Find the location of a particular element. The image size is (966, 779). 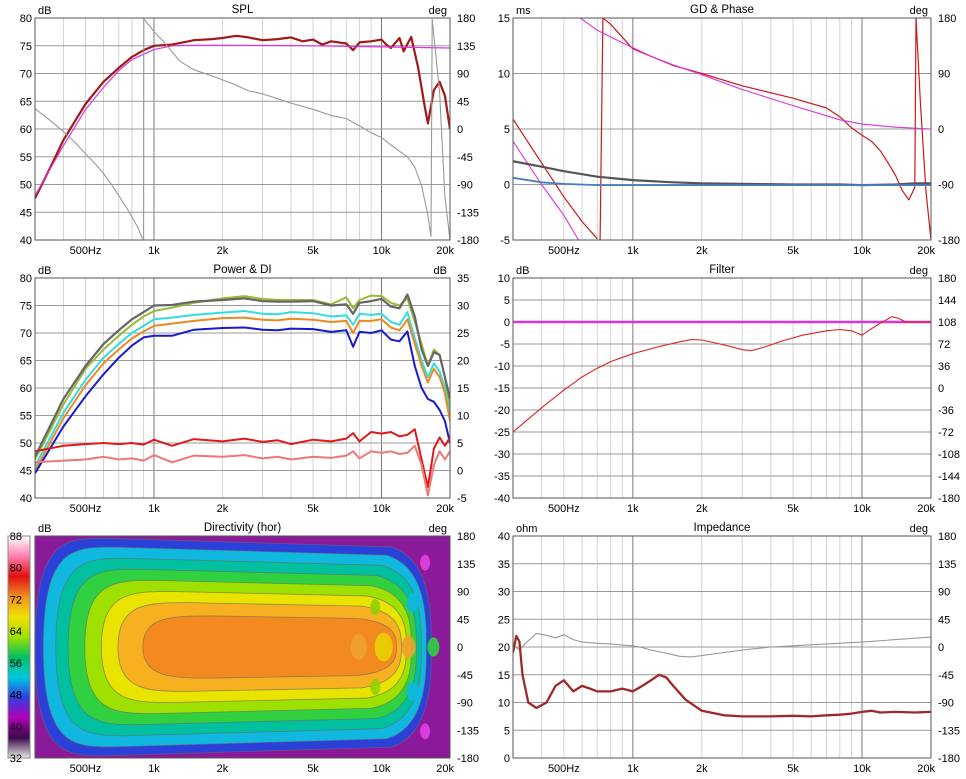

filter-y-tick-label: 5 is located at coordinates (507, 301).